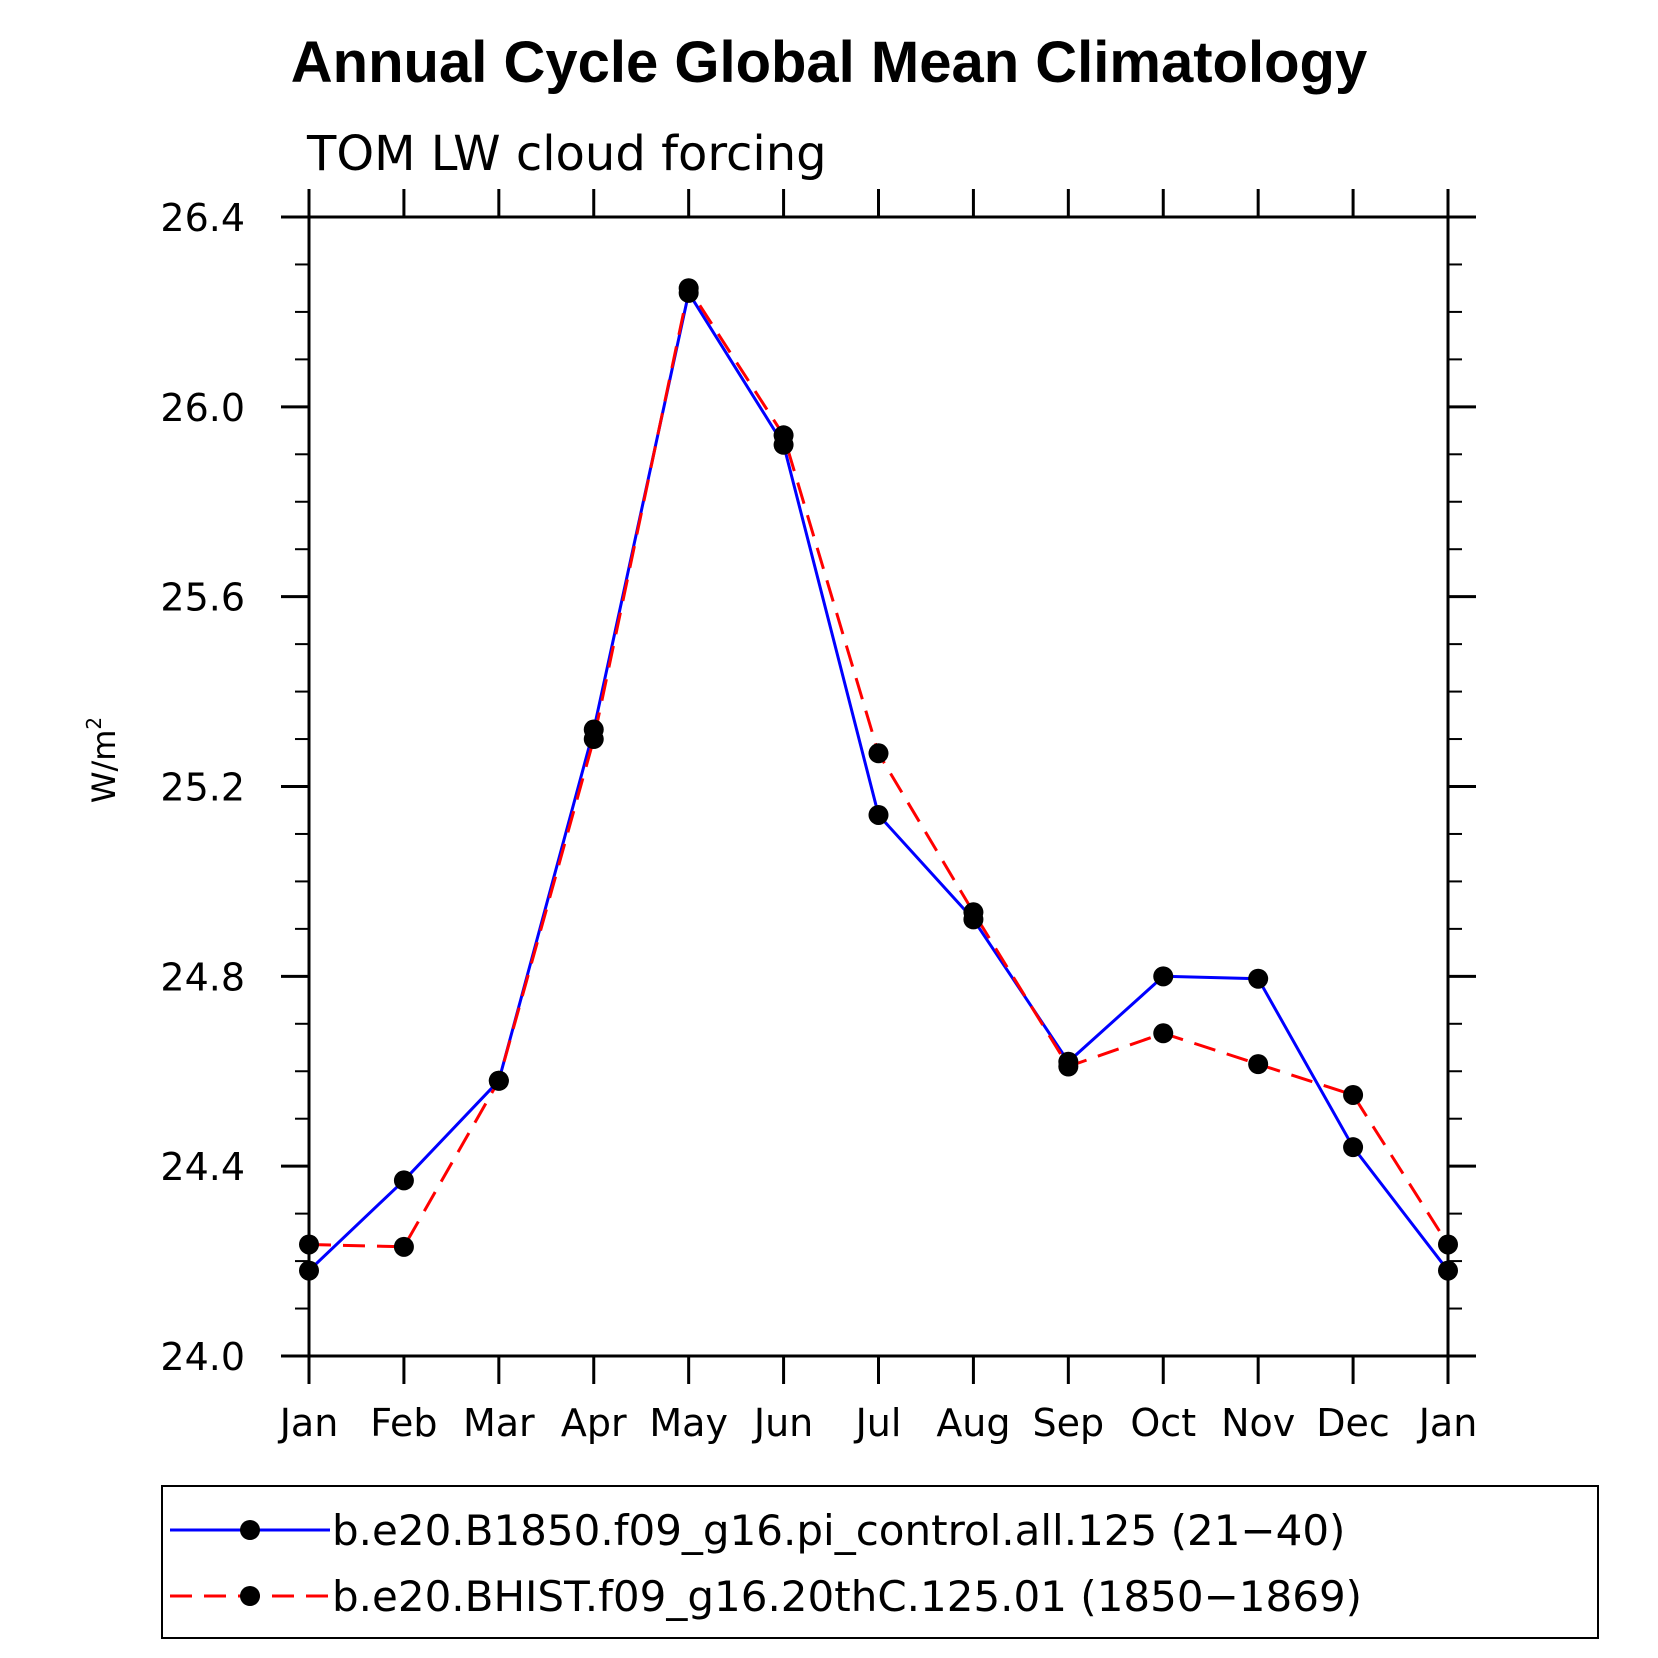 The width and height of the screenshot is (1658, 1658). What do you see at coordinates (202, 1167) in the screenshot?
I see `y-tick-label: 24.4` at bounding box center [202, 1167].